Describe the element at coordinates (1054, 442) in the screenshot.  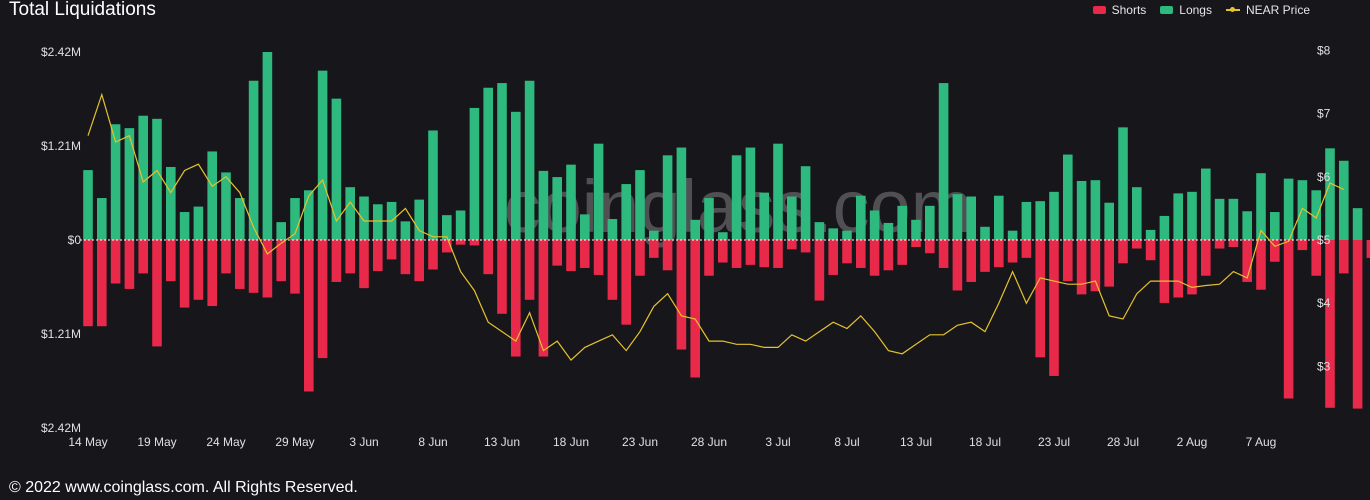
I see `x-tick-label: 23 Jul` at that location.